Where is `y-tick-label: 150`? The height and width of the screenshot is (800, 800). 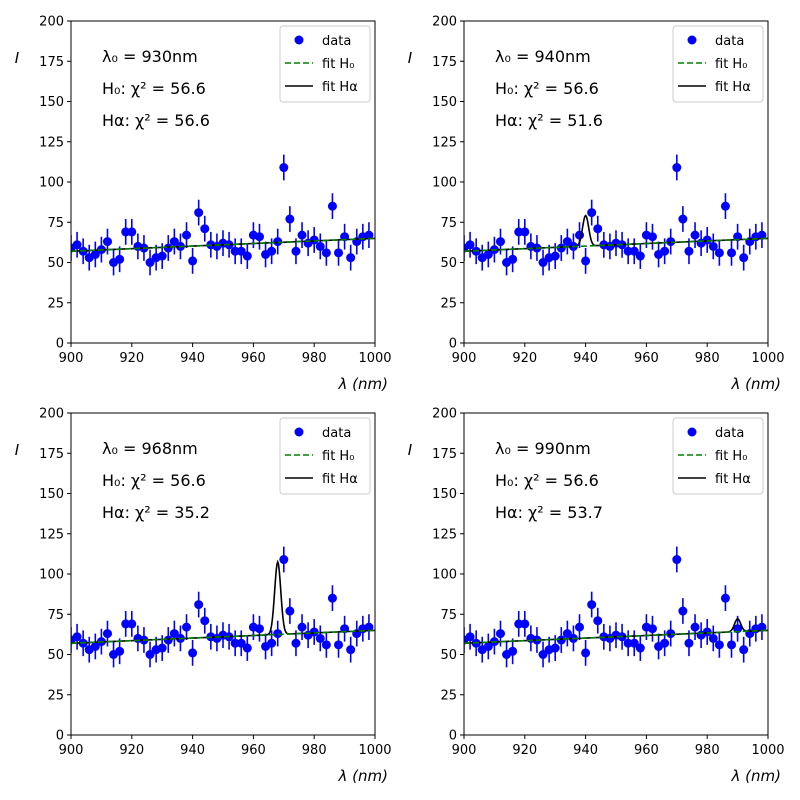 y-tick-label: 150 is located at coordinates (51, 494).